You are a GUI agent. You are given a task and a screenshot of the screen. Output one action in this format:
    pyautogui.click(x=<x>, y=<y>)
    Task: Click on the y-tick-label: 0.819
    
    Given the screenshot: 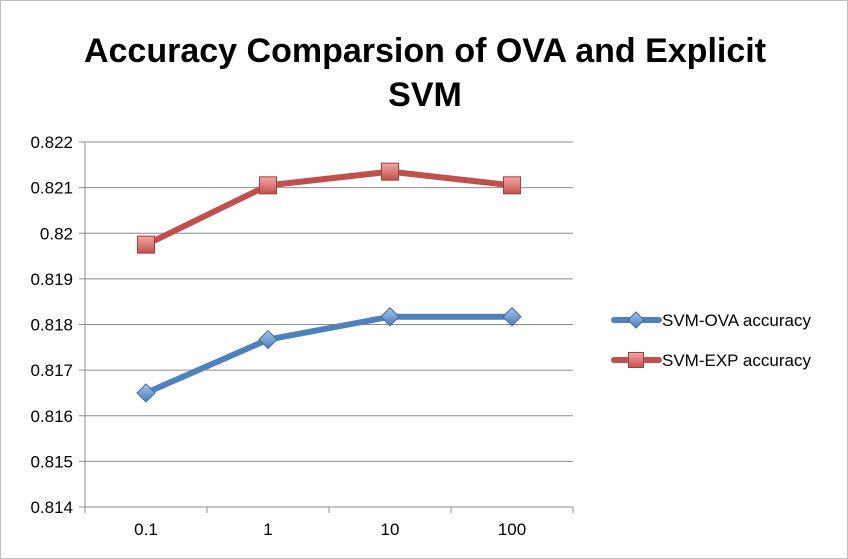 What is the action you would take?
    pyautogui.click(x=51, y=279)
    